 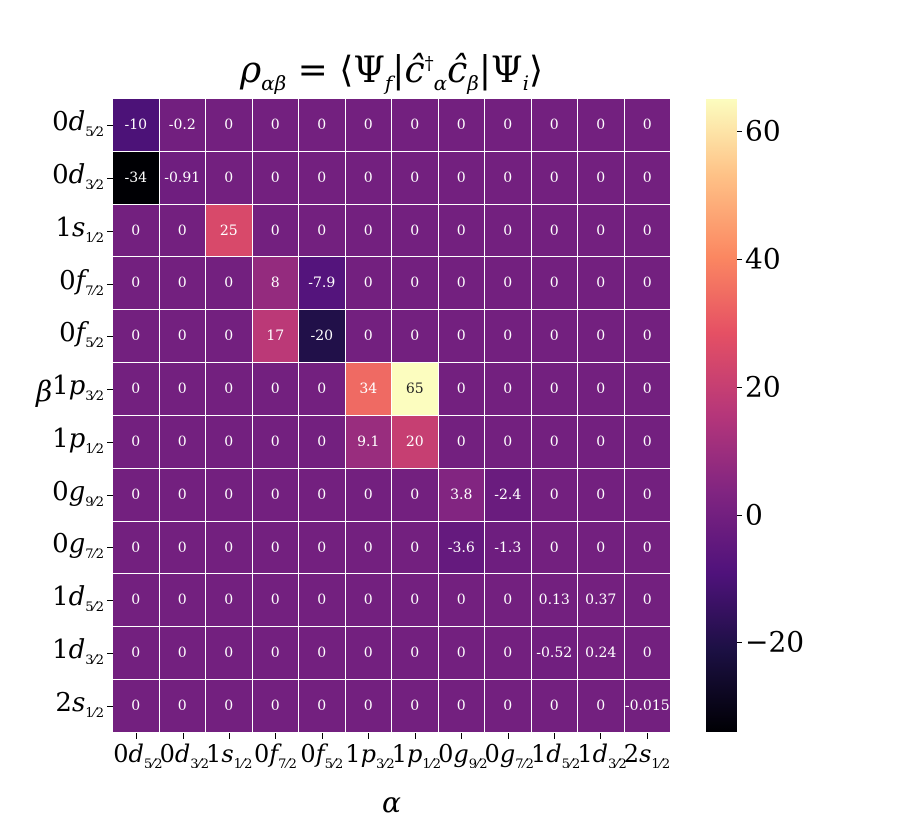 I want to click on x-tick-label: 1p1⁄2, so click(x=416, y=756).